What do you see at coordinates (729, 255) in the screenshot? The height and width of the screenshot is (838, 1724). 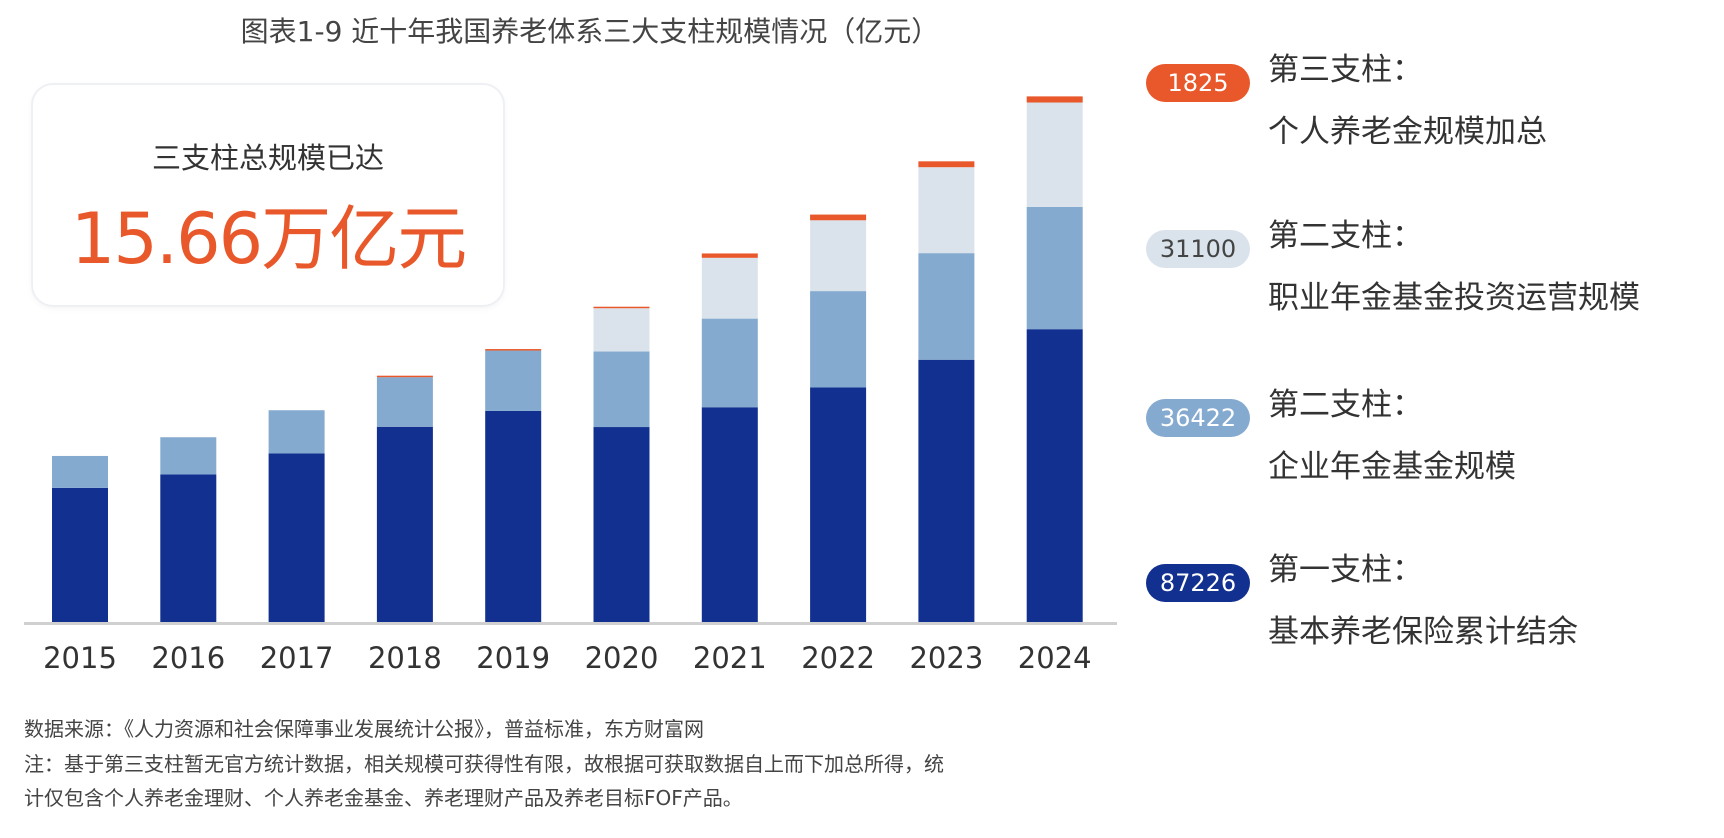 I see `bar-segment-2021-s3` at bounding box center [729, 255].